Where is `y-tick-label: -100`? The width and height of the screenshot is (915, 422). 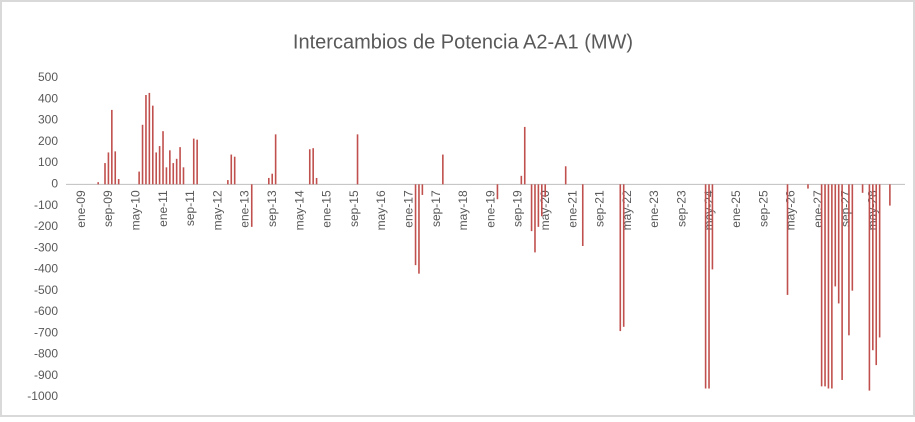 y-tick-label: -100 is located at coordinates (46, 205).